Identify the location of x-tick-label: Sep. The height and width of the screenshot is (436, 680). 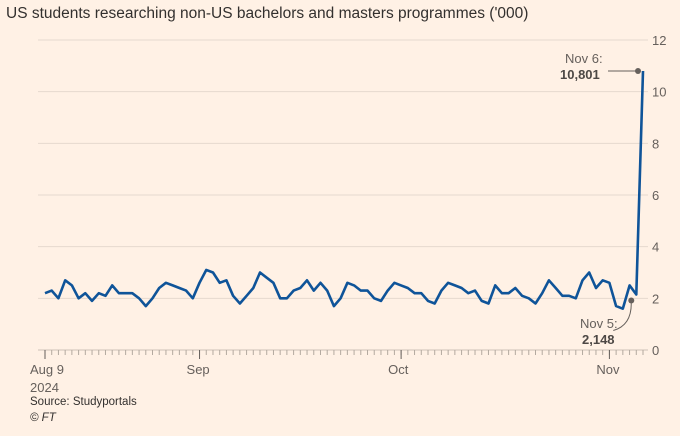
(198, 369).